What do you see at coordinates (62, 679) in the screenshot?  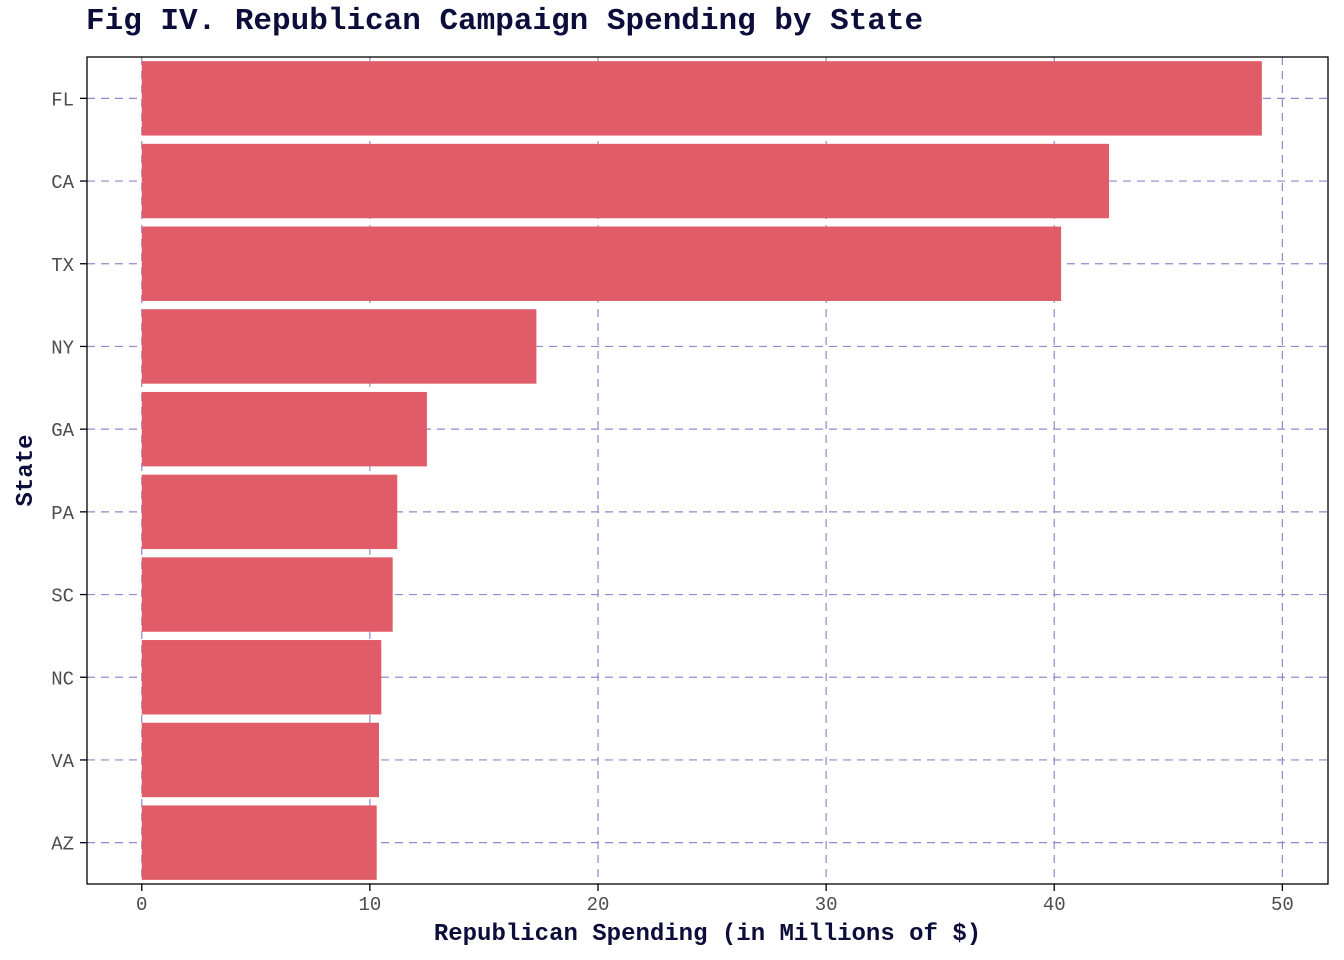 I see `y-tick-label: NC` at bounding box center [62, 679].